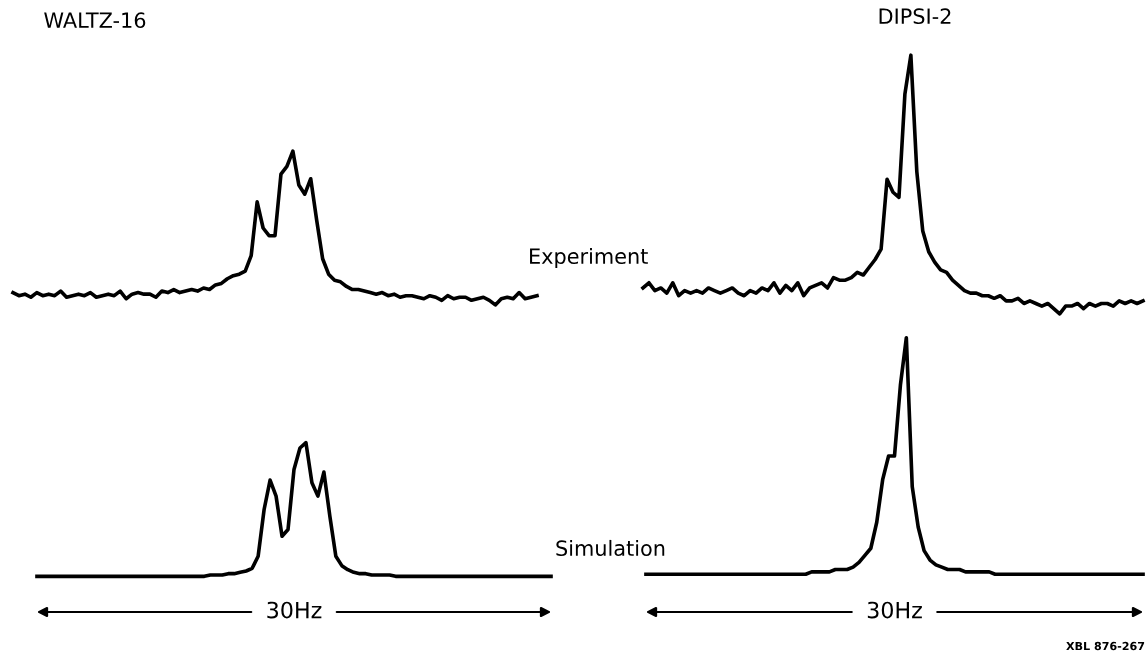  Describe the element at coordinates (610, 548) in the screenshot. I see `annotation: Simulation` at that location.